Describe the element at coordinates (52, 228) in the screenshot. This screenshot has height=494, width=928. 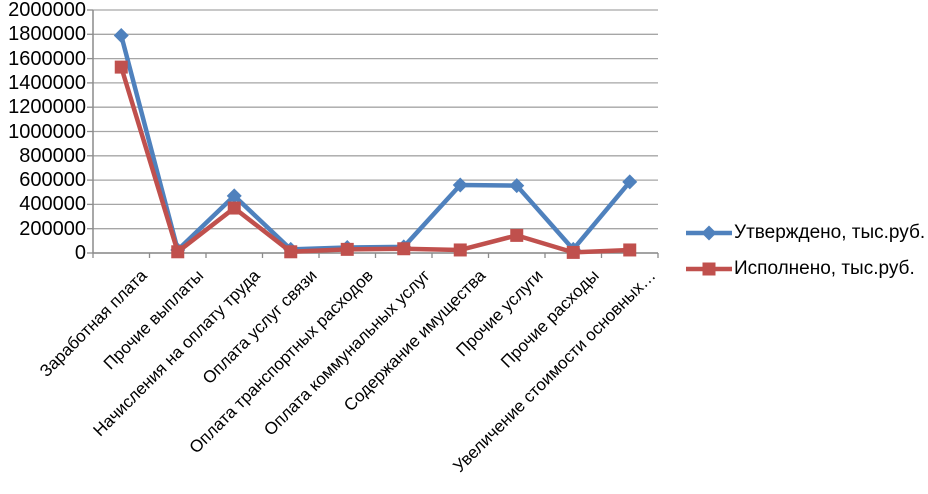
I see `y-tick-label: 200000` at that location.